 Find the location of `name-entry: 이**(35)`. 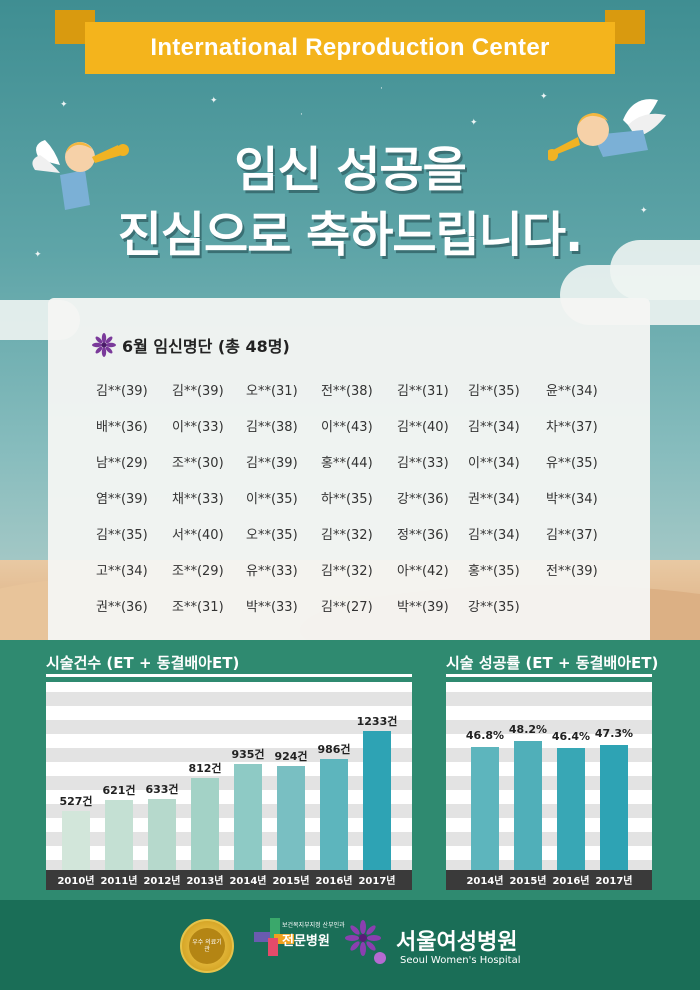

name-entry: 이**(35) is located at coordinates (272, 499).